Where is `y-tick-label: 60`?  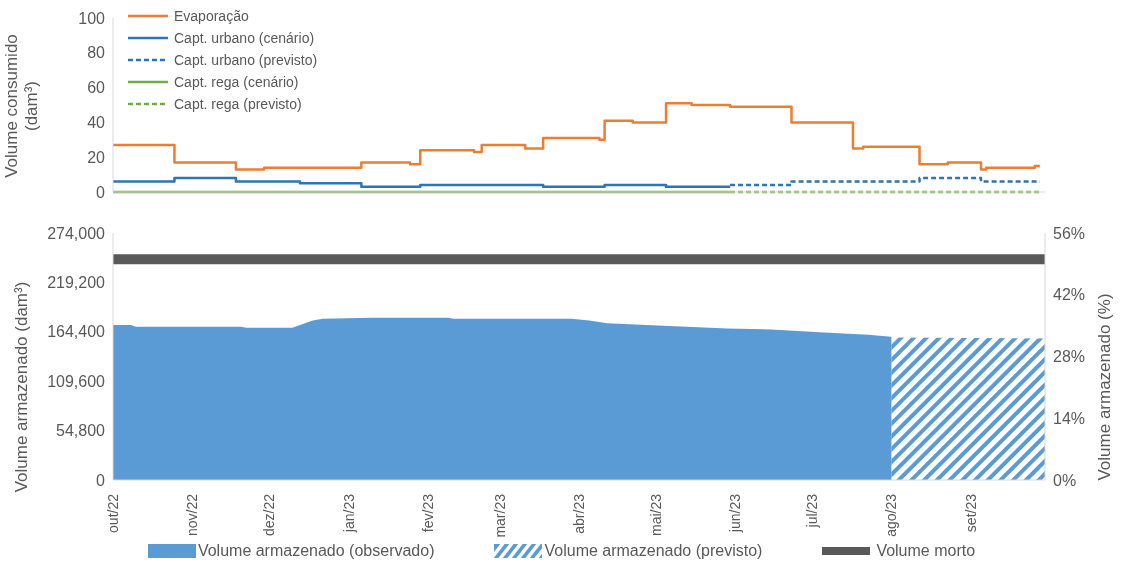 y-tick-label: 60 is located at coordinates (96, 88).